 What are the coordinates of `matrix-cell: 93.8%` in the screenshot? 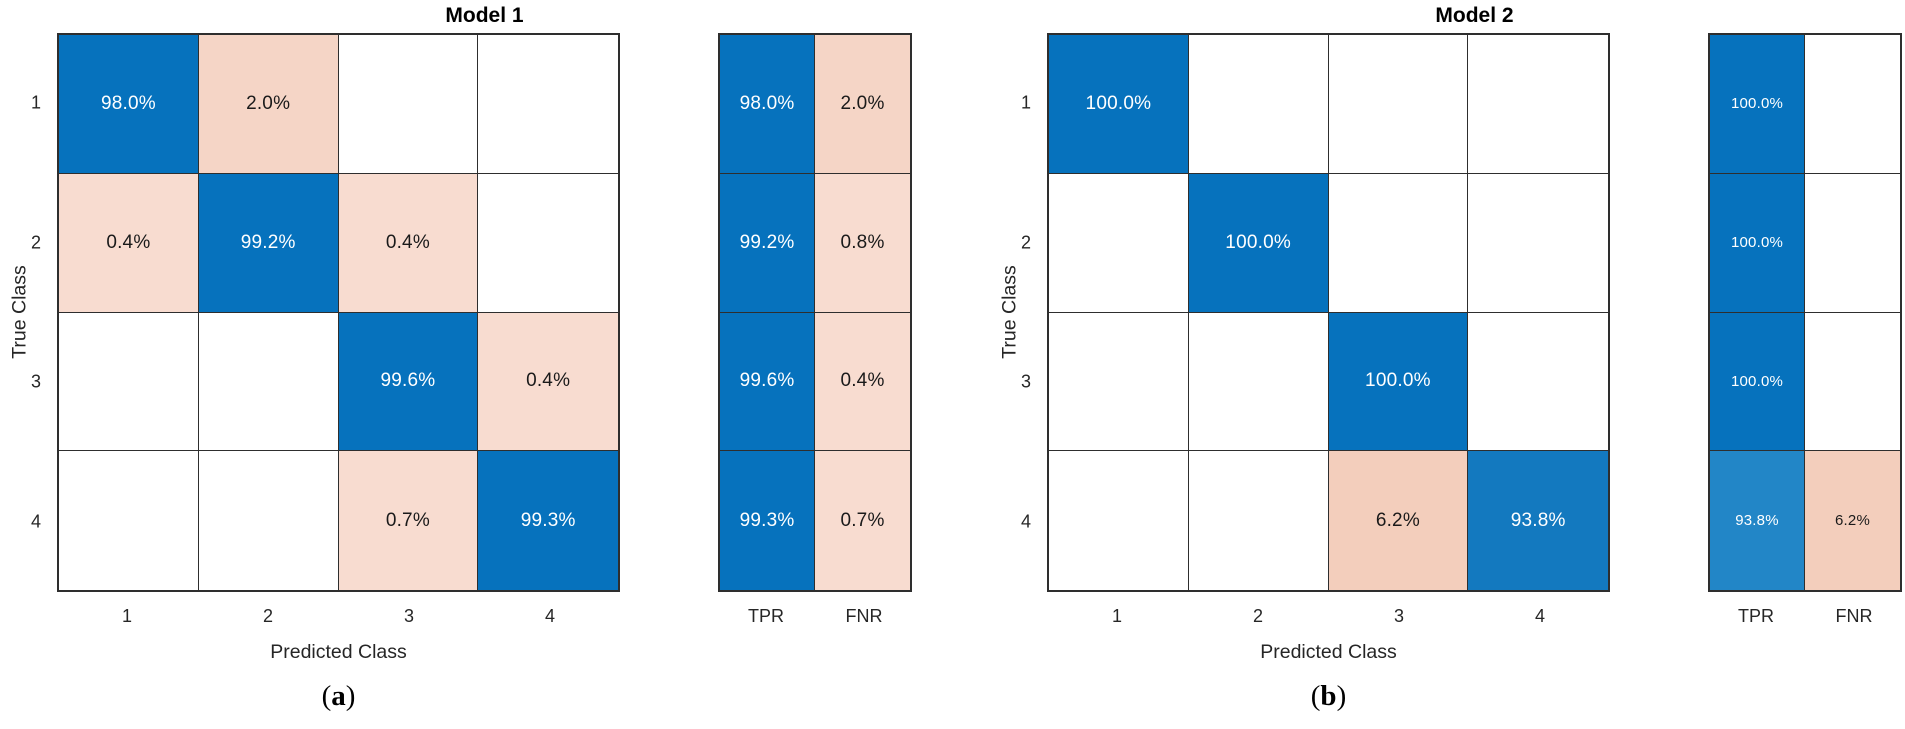 It's located at (1538, 520).